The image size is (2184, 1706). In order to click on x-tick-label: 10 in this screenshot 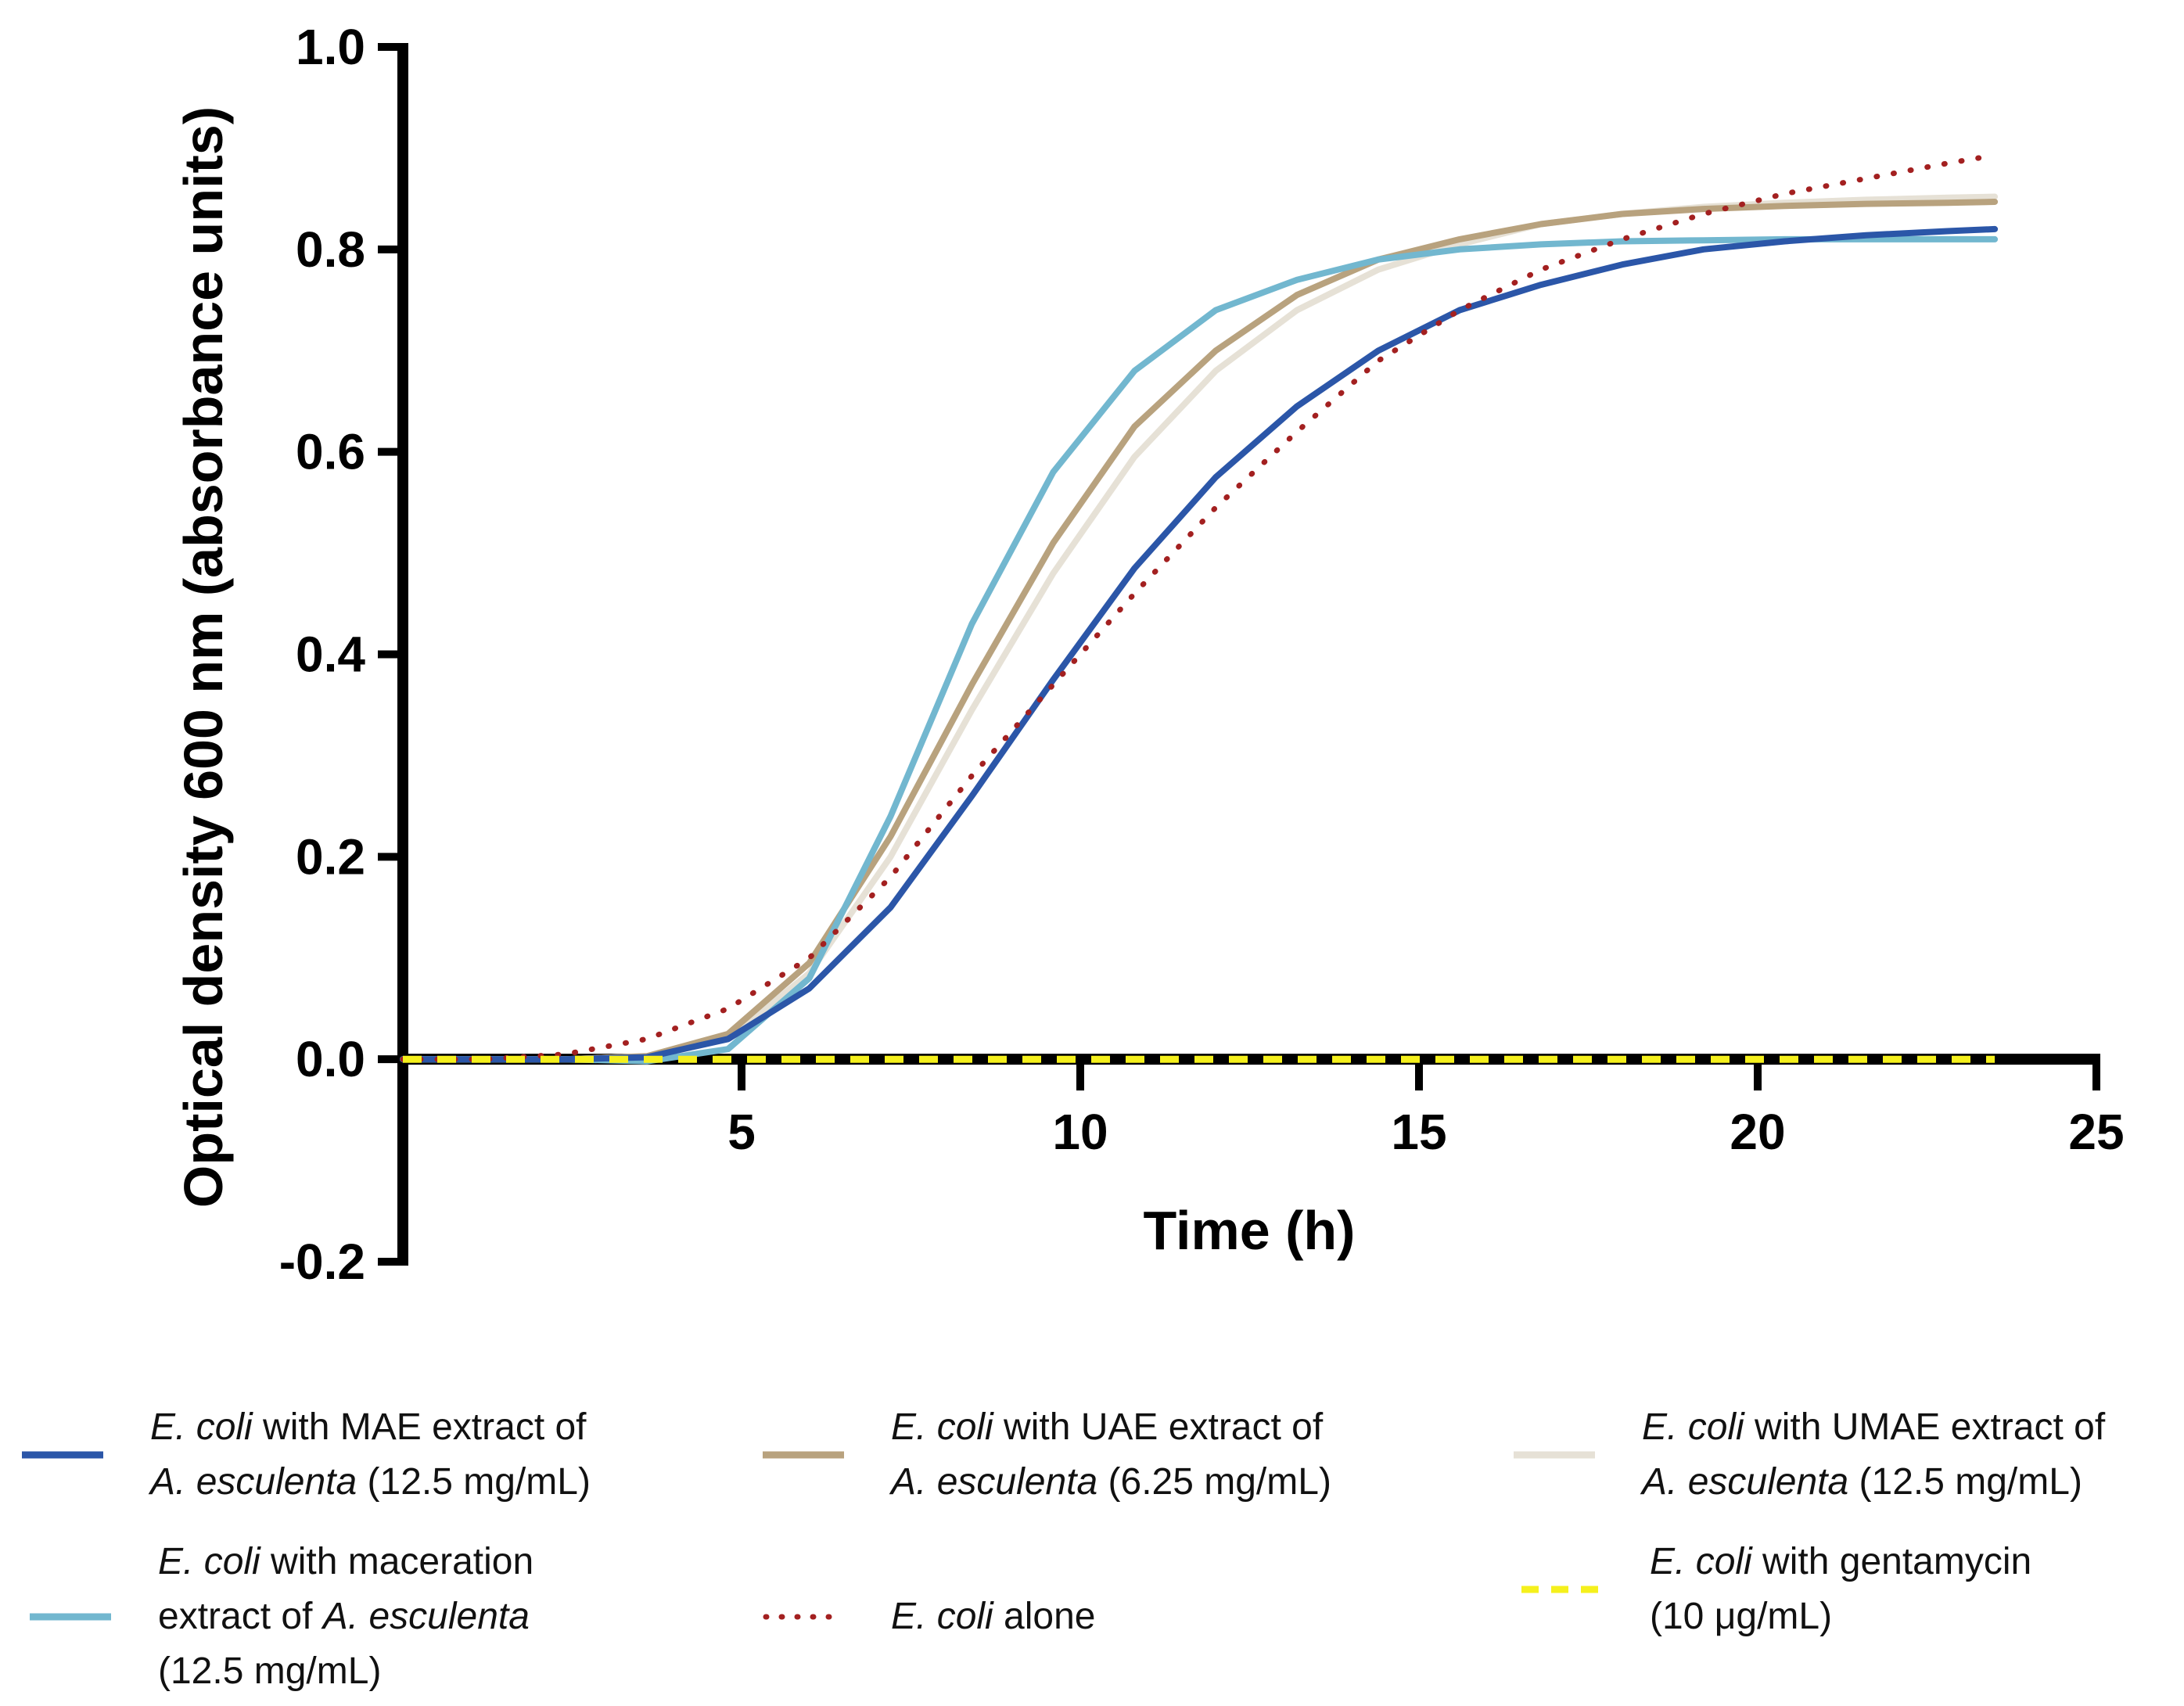, I will do `click(1080, 1132)`.